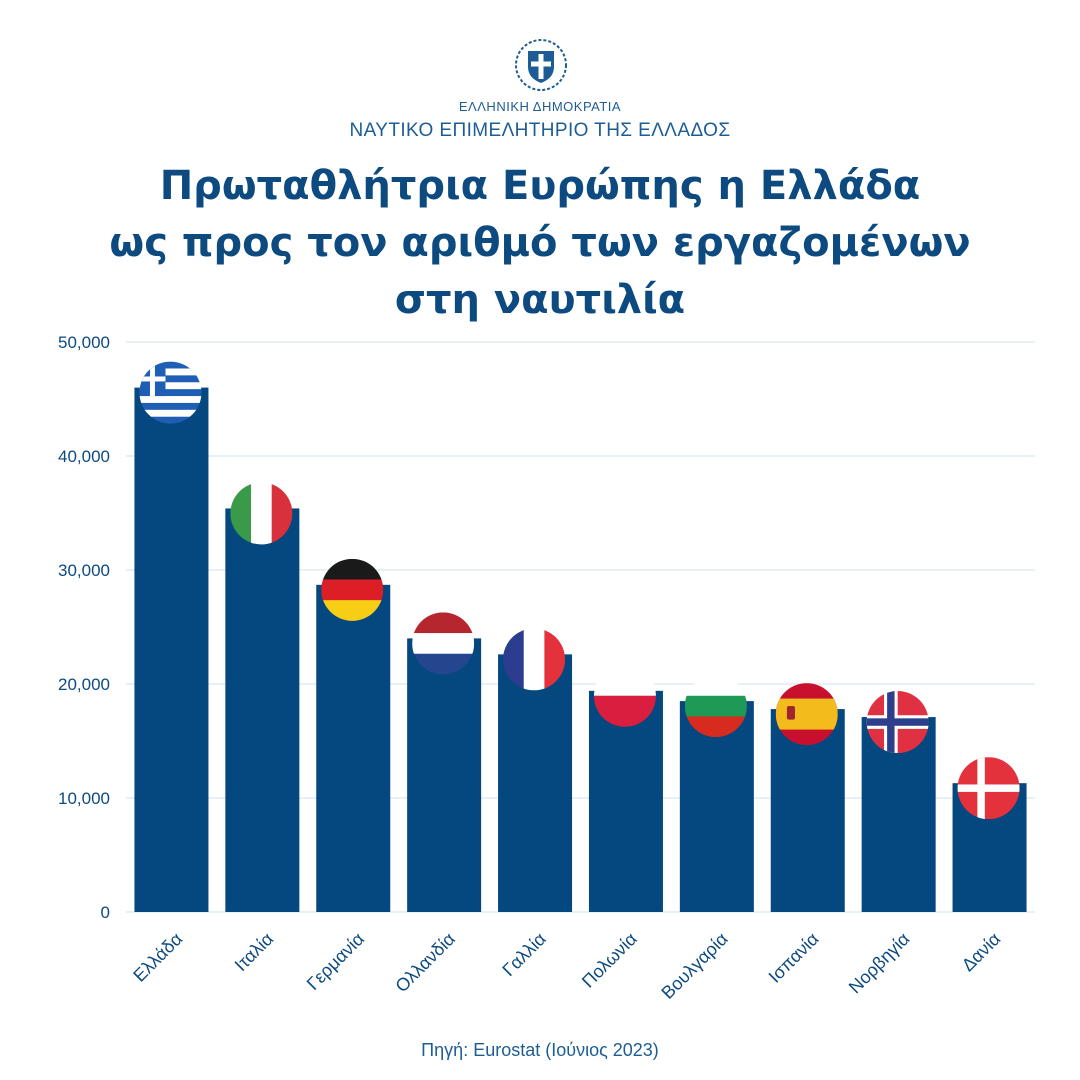 The image size is (1080, 1080). Describe the element at coordinates (335, 961) in the screenshot. I see `x-tick-label: Γερμανία` at that location.